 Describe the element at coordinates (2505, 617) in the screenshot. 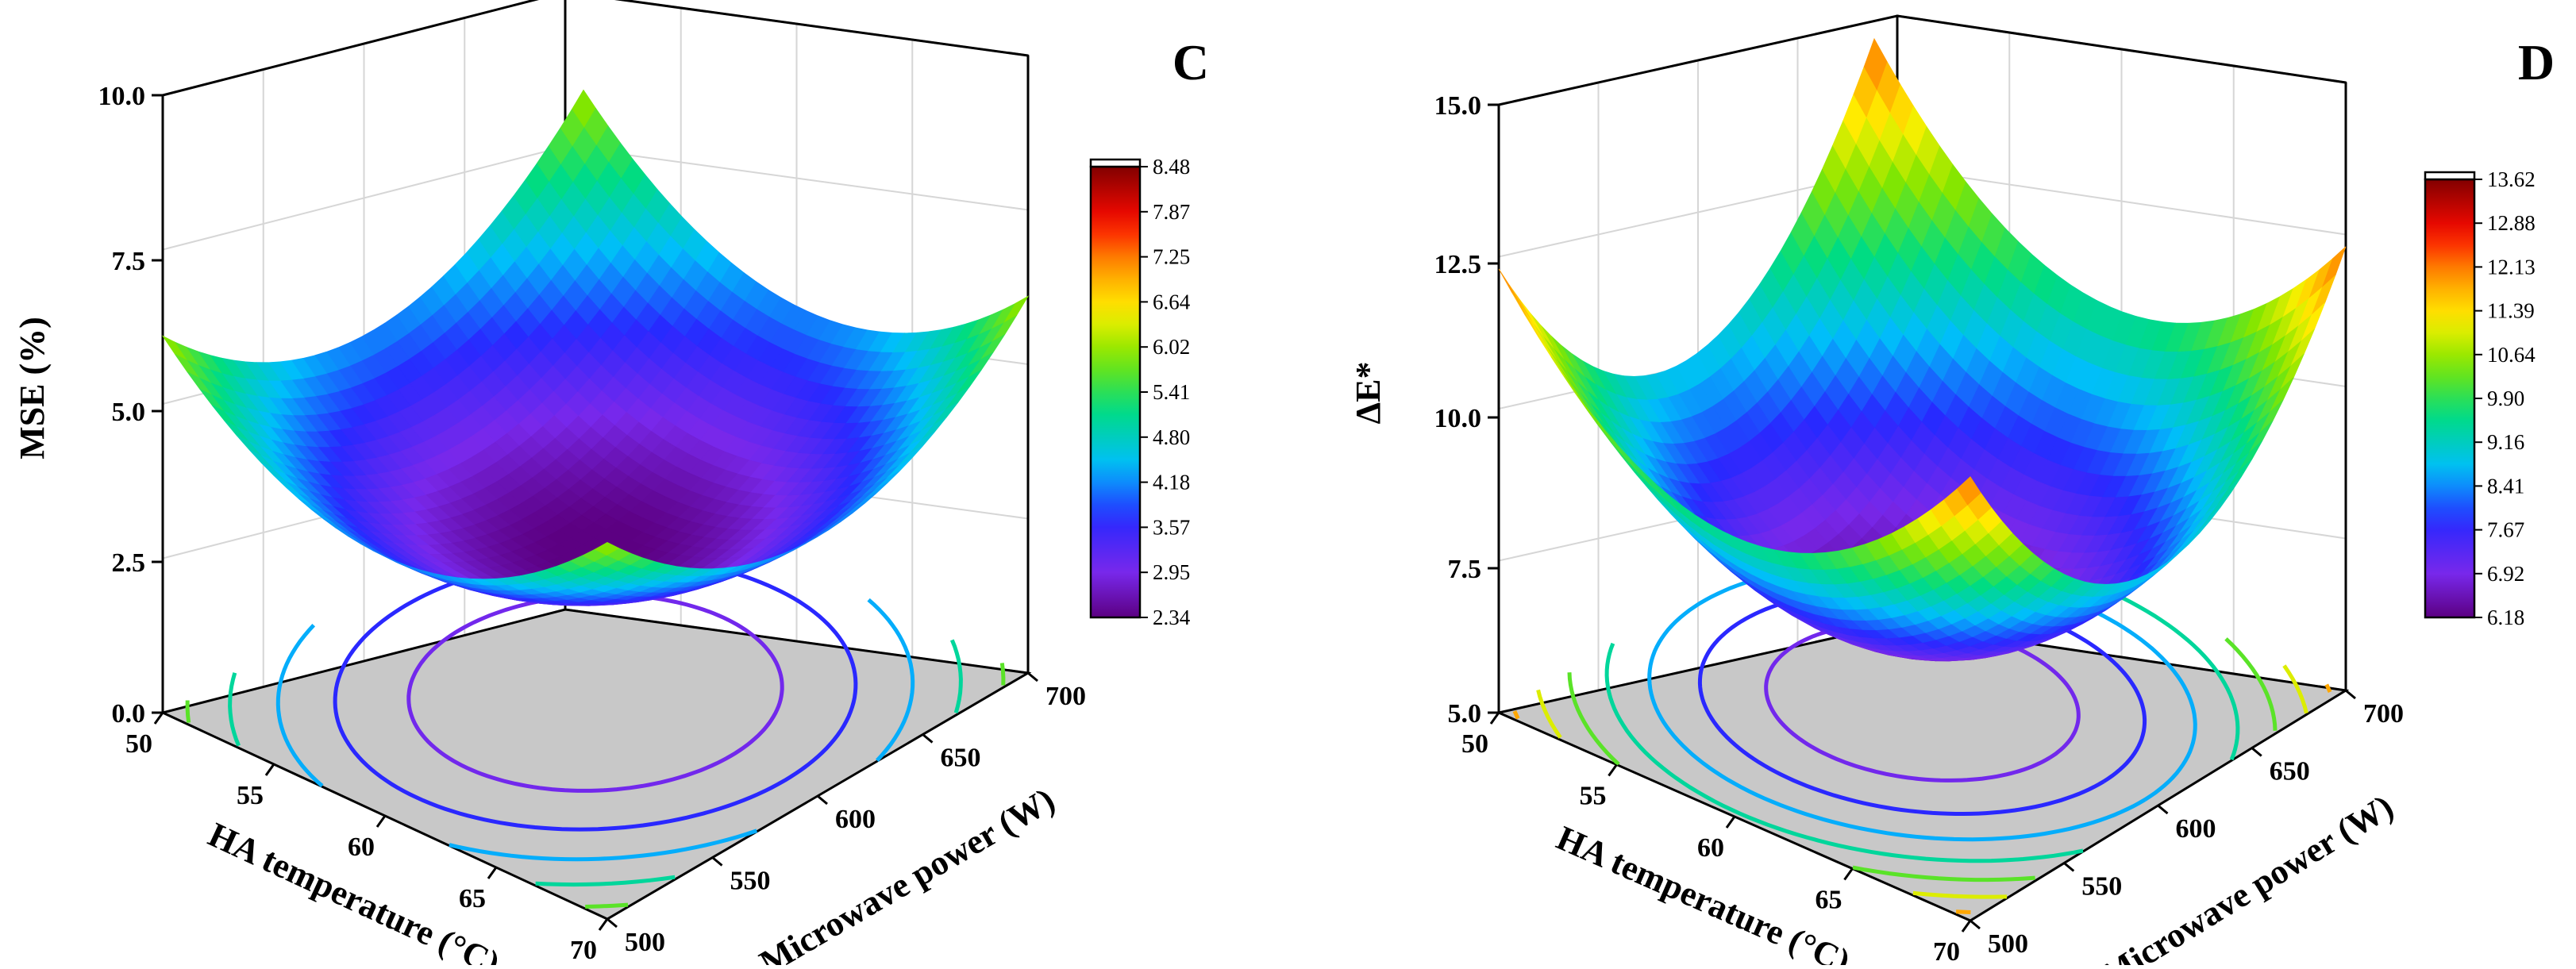

I see `colorbar-tick-label: 6.18` at that location.